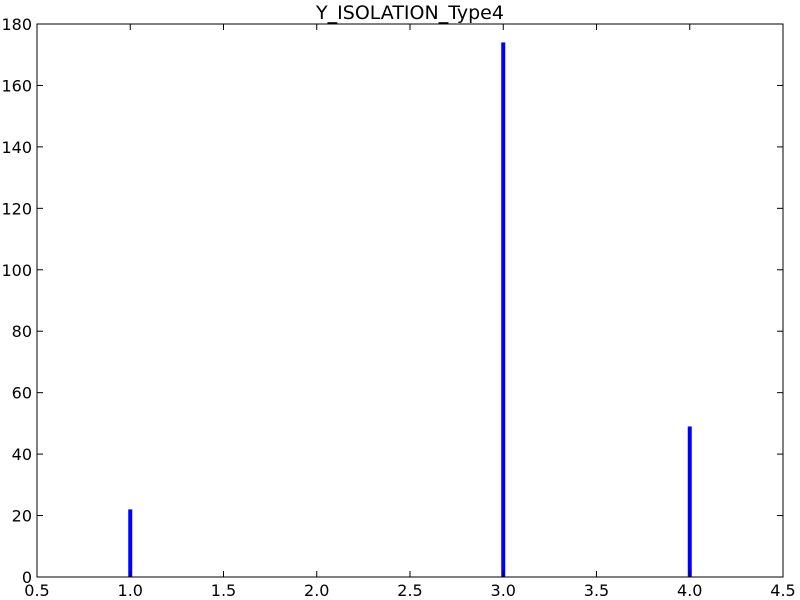  Describe the element at coordinates (22, 393) in the screenshot. I see `y-tick-label: 60` at that location.